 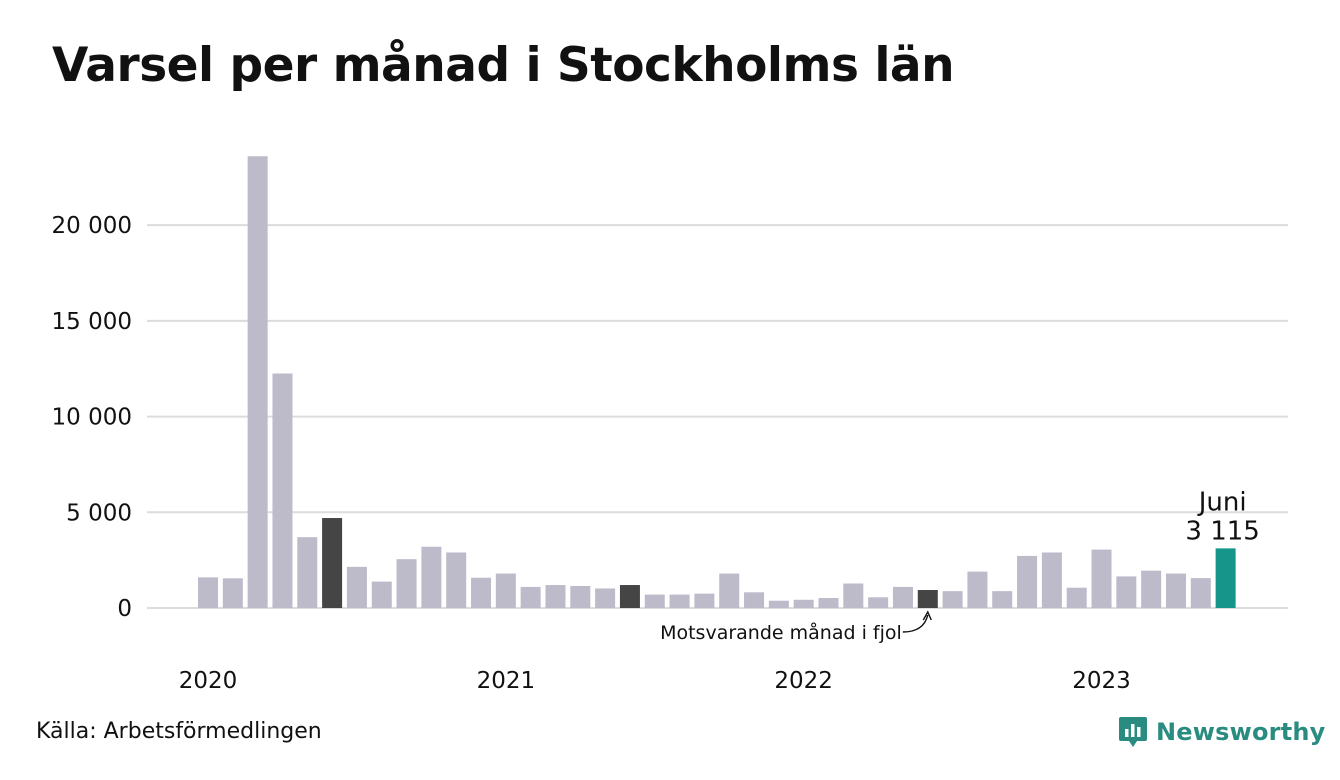 I want to click on x-tick-label: 2022, so click(x=803, y=681).